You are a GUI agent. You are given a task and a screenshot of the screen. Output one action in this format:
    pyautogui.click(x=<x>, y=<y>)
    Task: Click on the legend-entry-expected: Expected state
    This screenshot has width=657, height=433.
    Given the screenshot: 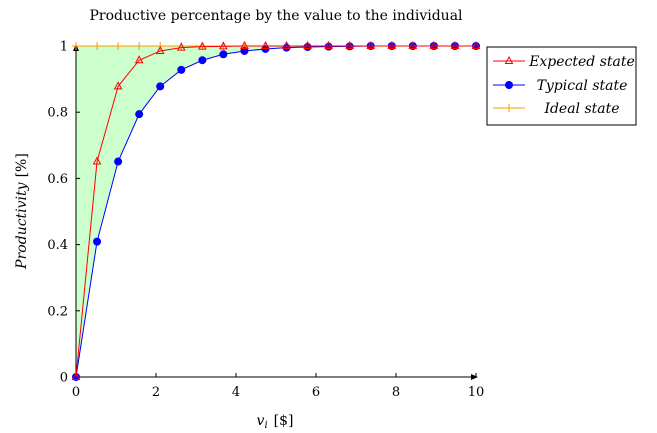 What is the action you would take?
    pyautogui.click(x=564, y=62)
    